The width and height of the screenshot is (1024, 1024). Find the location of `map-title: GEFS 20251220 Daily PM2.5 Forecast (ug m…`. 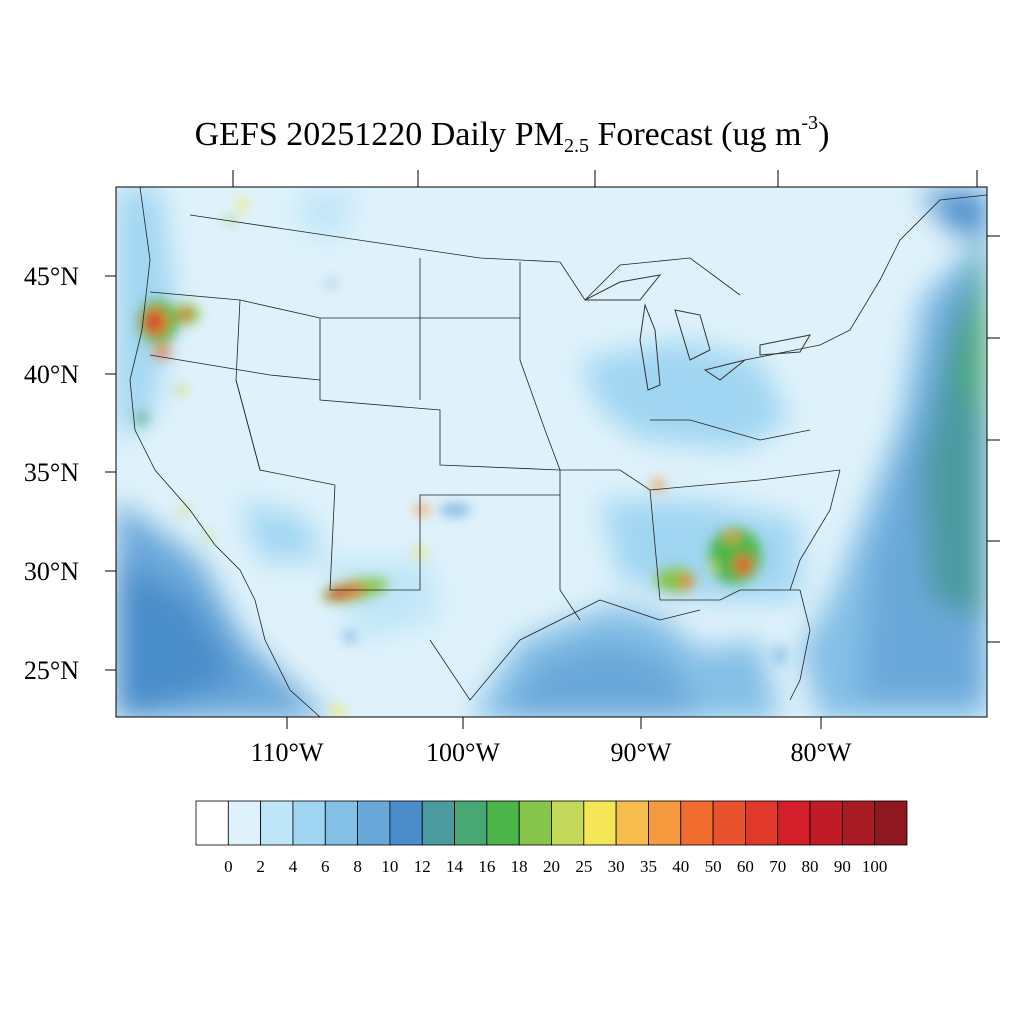

map-title: GEFS 20251220 Daily PM2.5 Forecast (ug m… is located at coordinates (512, 135).